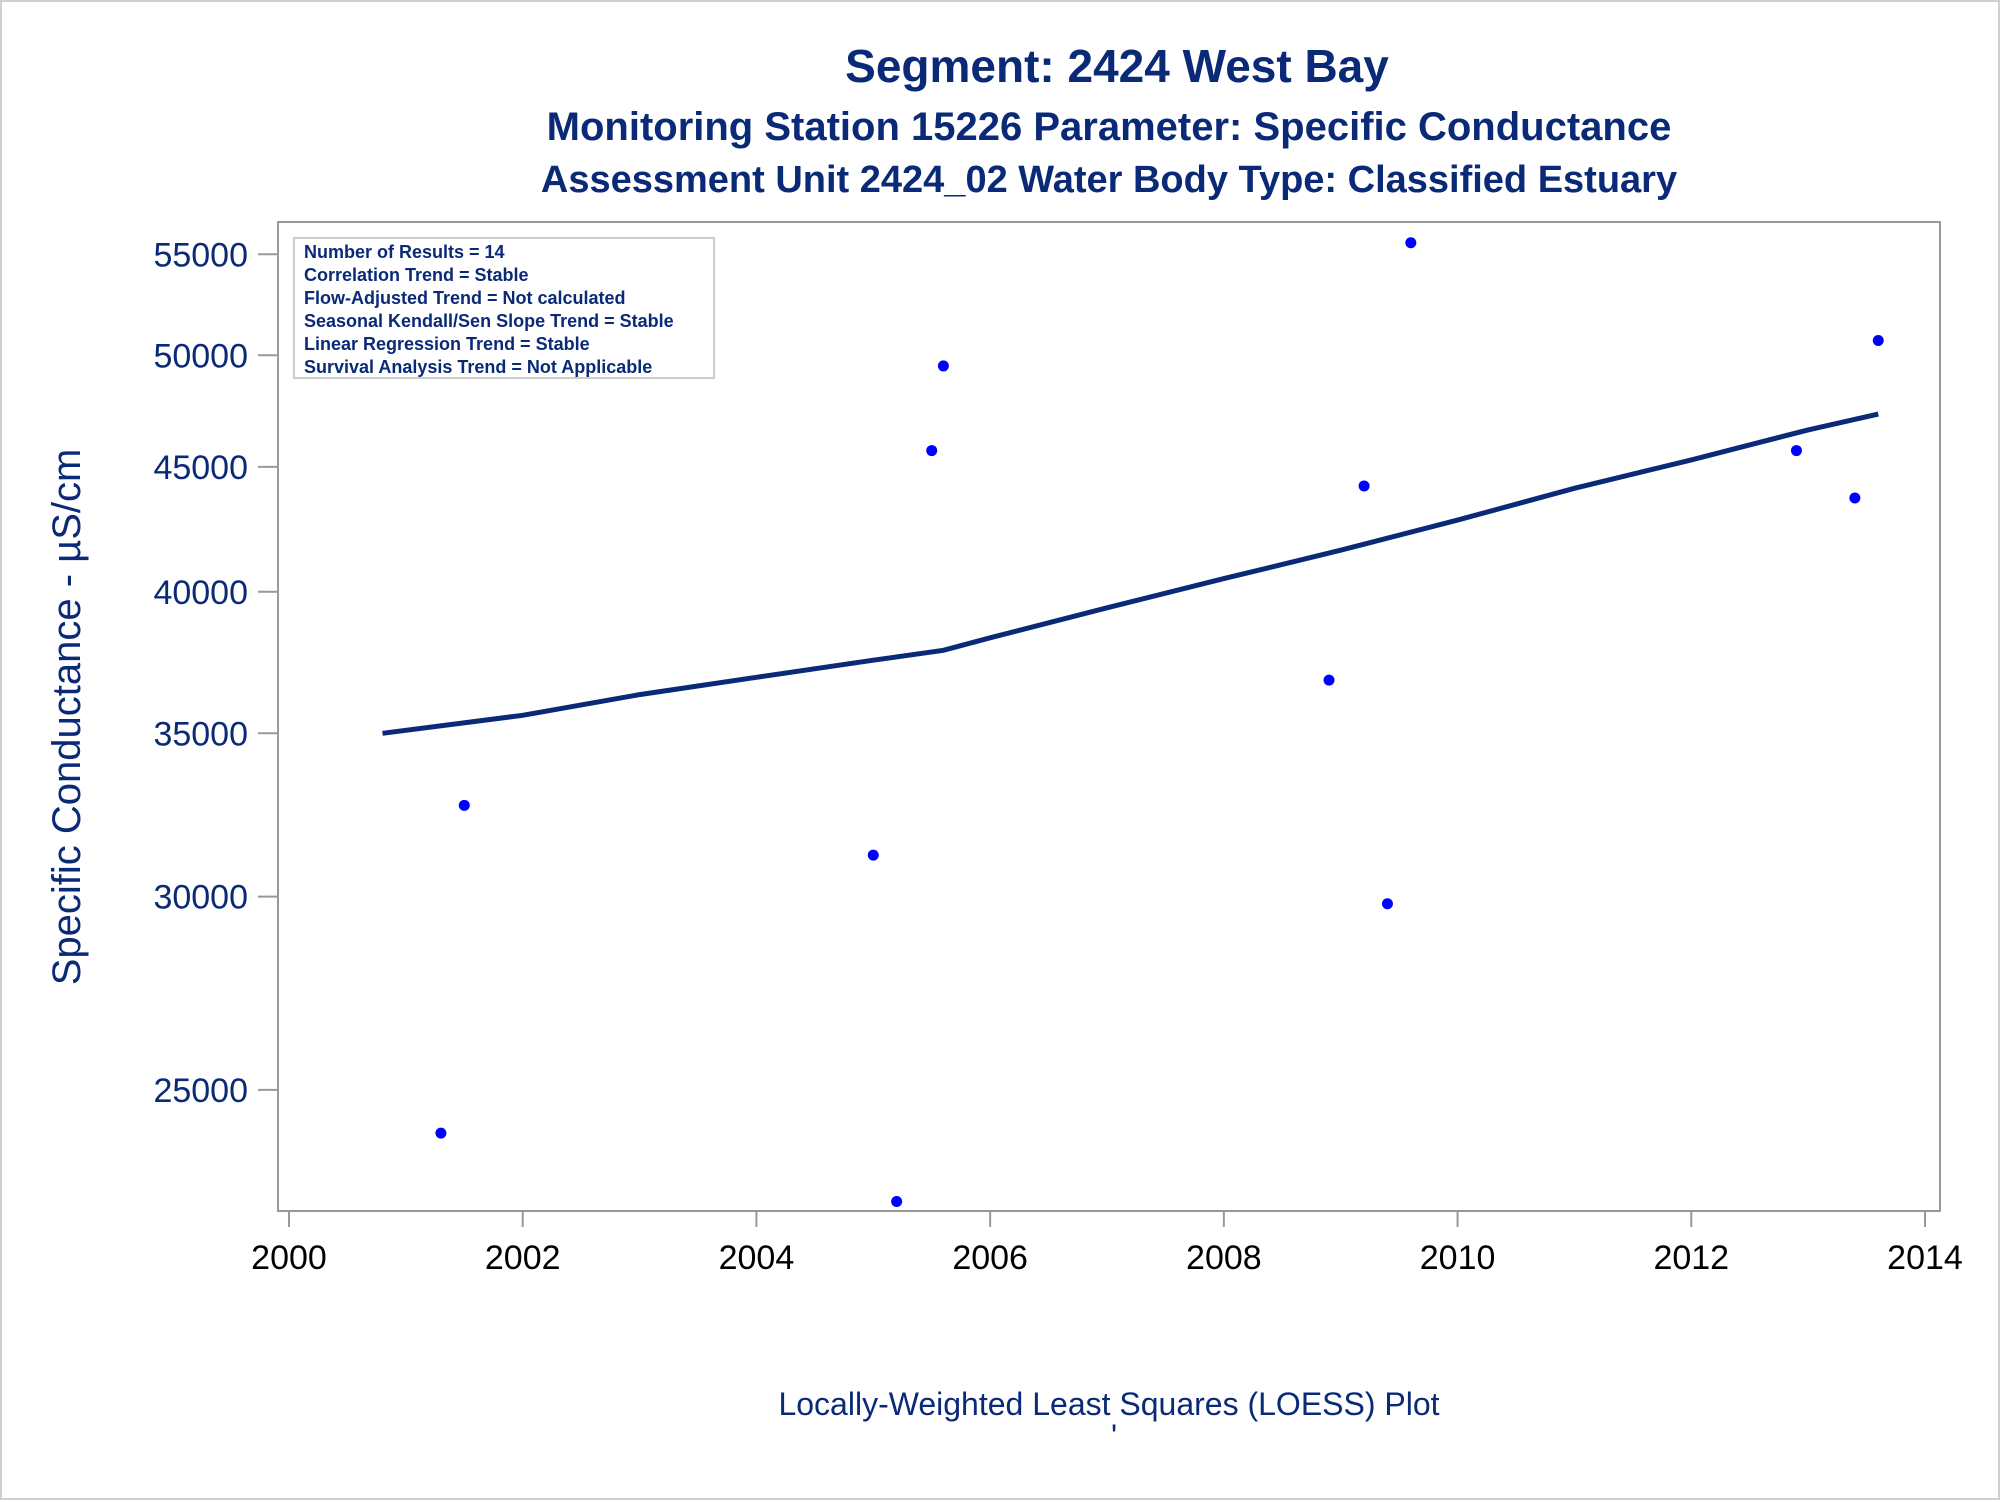 This screenshot has width=2000, height=1502. I want to click on y-tick-label: 45000, so click(200, 468).